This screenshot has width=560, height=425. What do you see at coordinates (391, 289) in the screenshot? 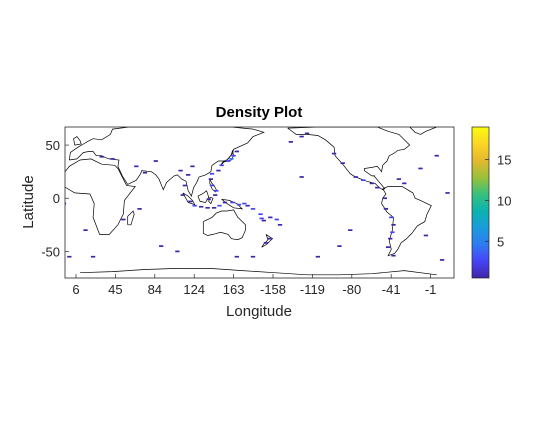
I see `x-tick-label-8: -41` at bounding box center [391, 289].